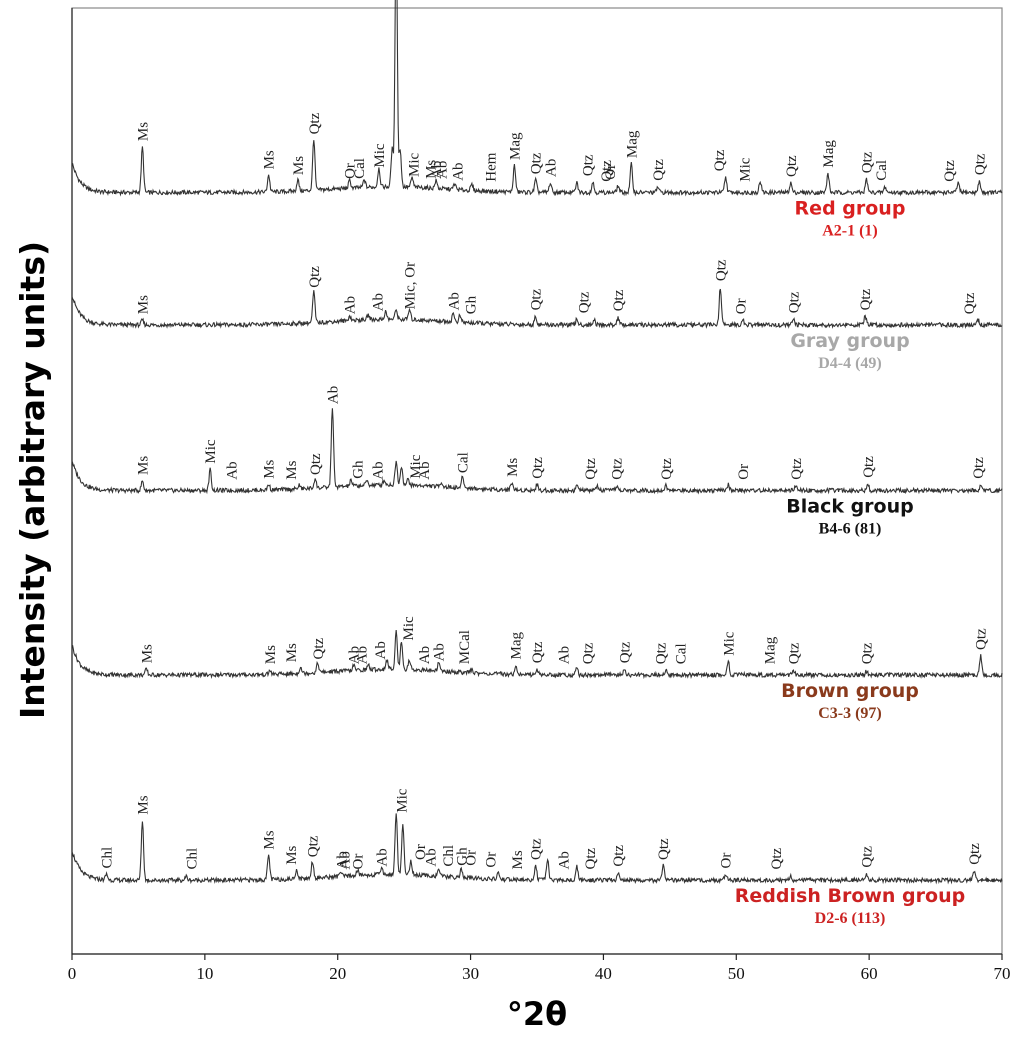  Describe the element at coordinates (850, 713) in the screenshot. I see `series-sample-id: C3-3 (97)` at that location.